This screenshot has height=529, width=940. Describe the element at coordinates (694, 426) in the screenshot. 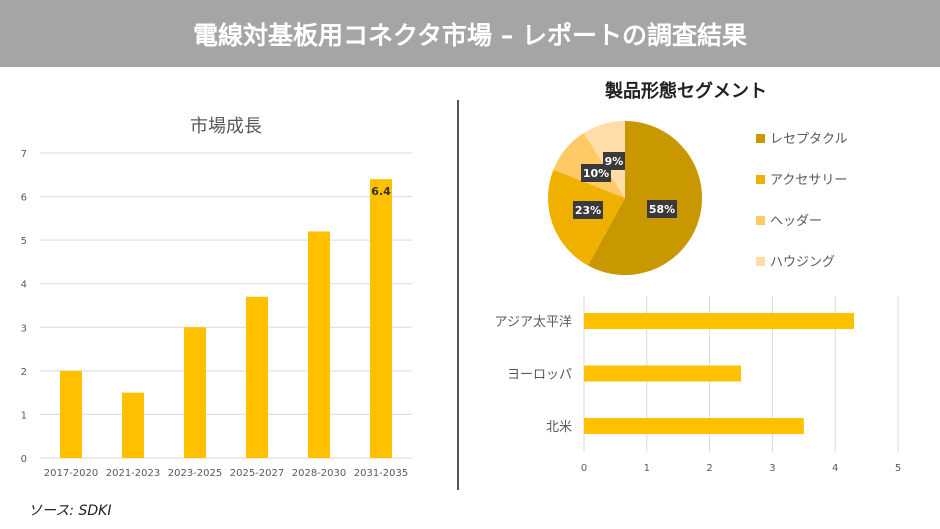

I see `bar-北米` at that location.